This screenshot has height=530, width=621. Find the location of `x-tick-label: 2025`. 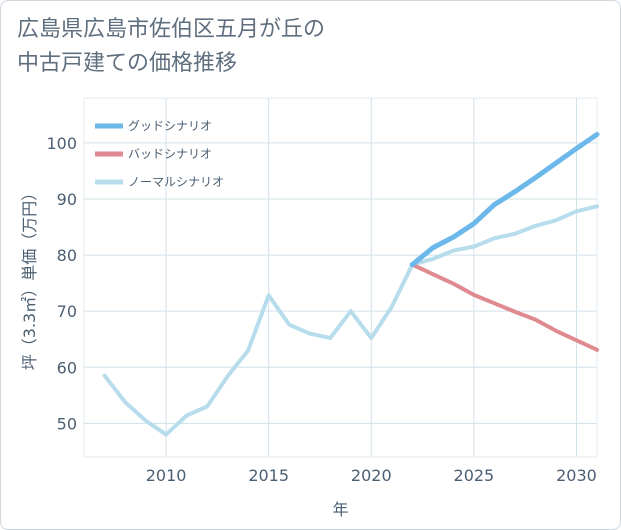

x-tick-label: 2025 is located at coordinates (474, 475).